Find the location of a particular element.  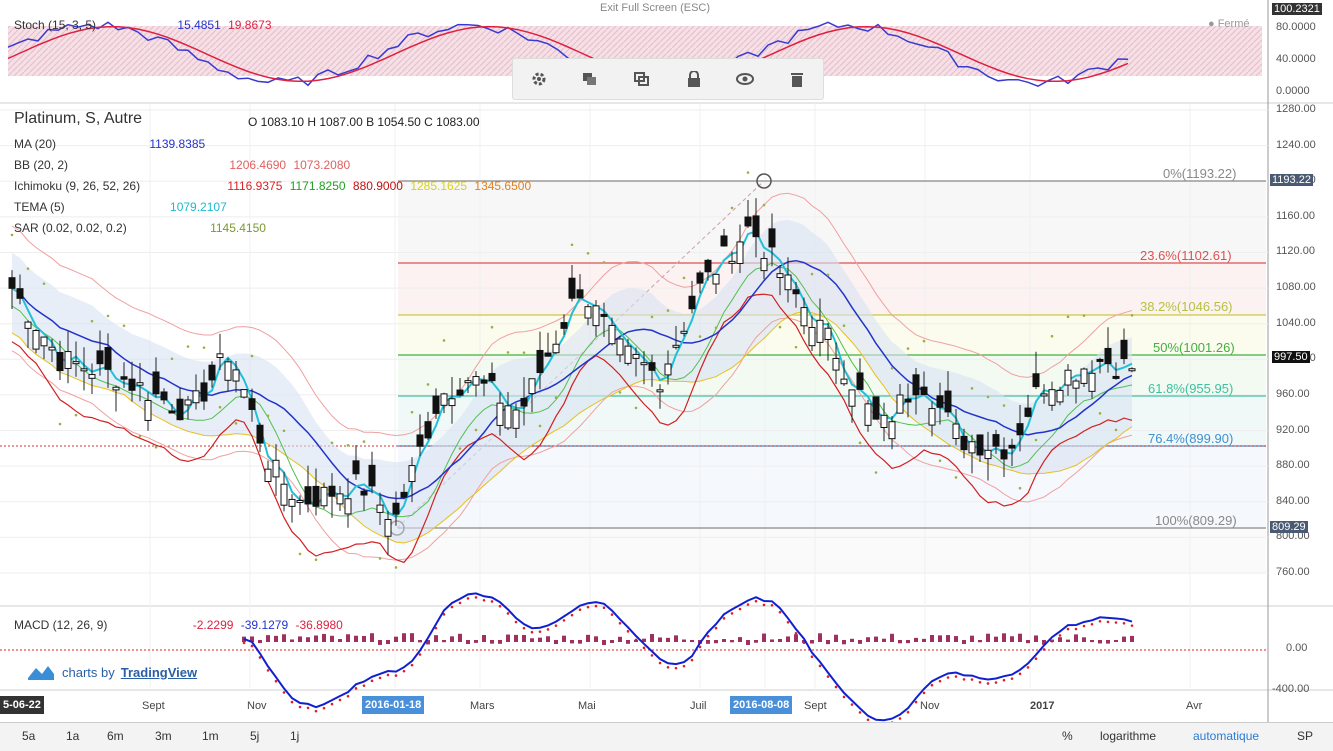

x-axis-label-start: 5-06-22 is located at coordinates (22, 705).